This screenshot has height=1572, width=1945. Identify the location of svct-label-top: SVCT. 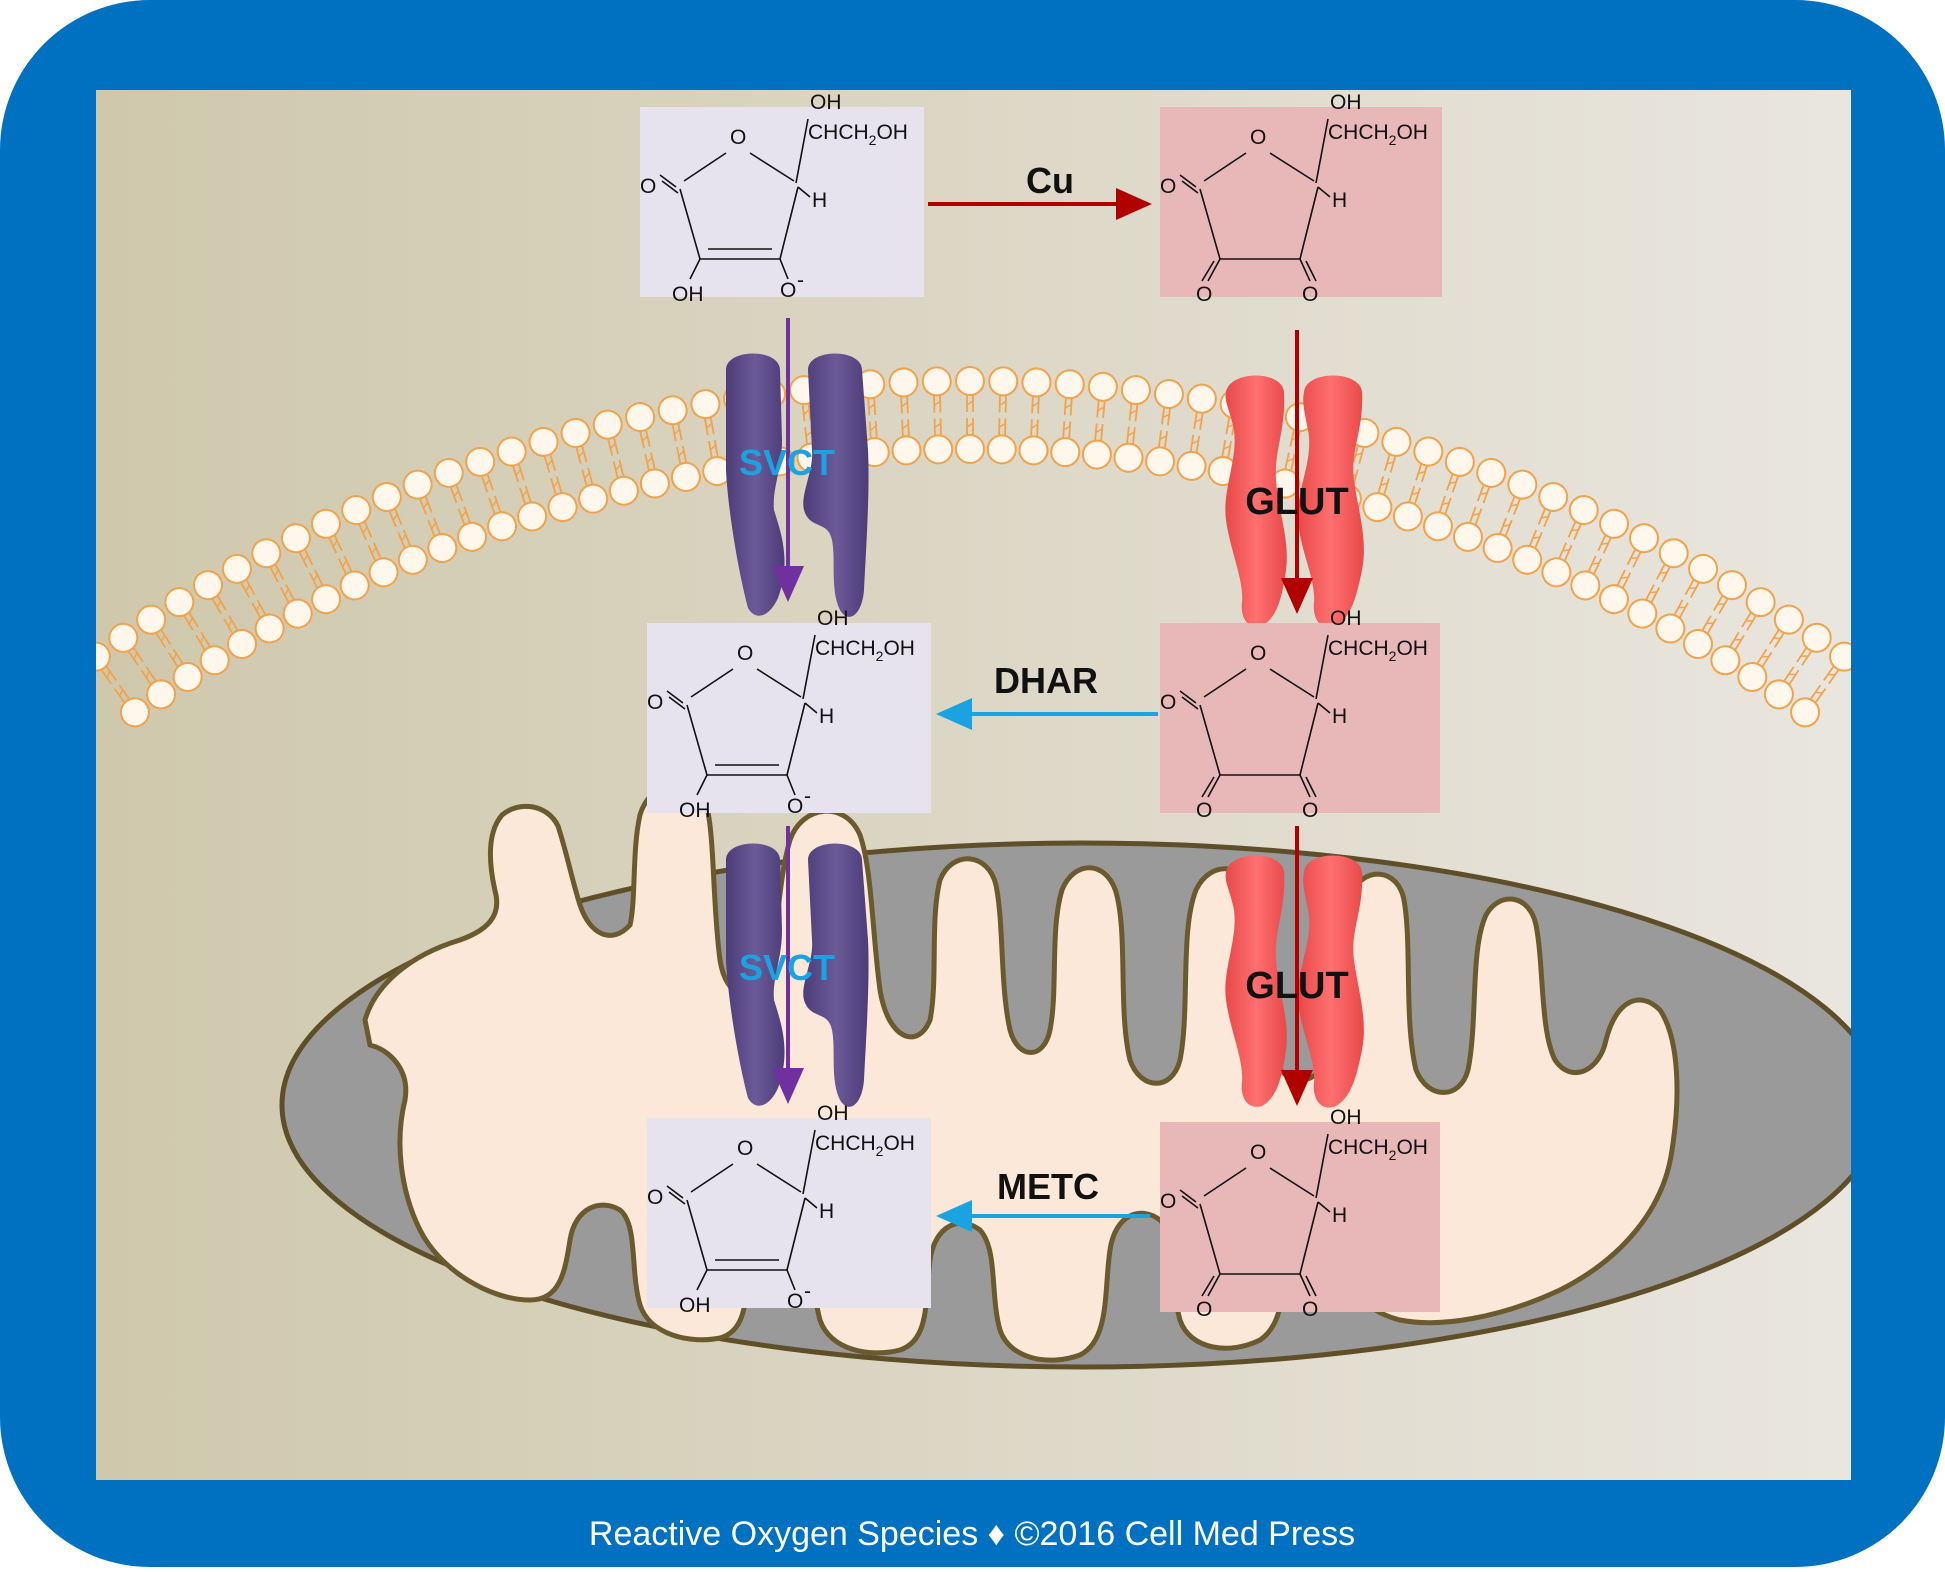
(787, 462).